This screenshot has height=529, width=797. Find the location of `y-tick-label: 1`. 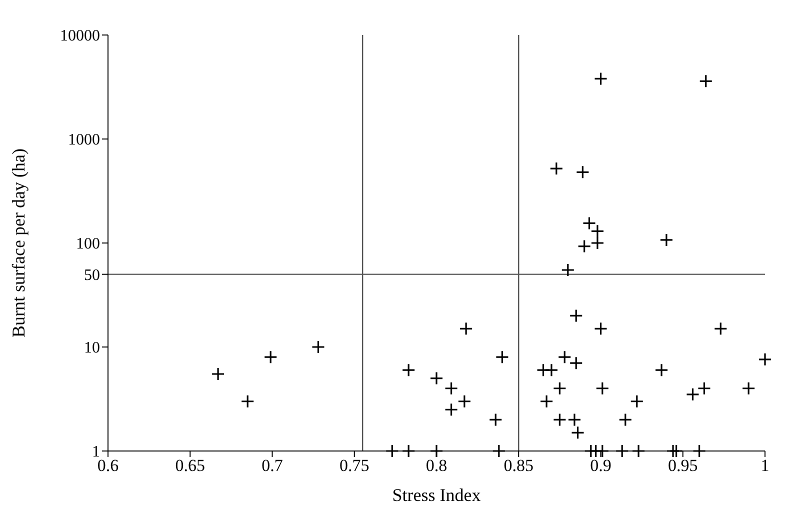

y-tick-label: 1 is located at coordinates (96, 452).